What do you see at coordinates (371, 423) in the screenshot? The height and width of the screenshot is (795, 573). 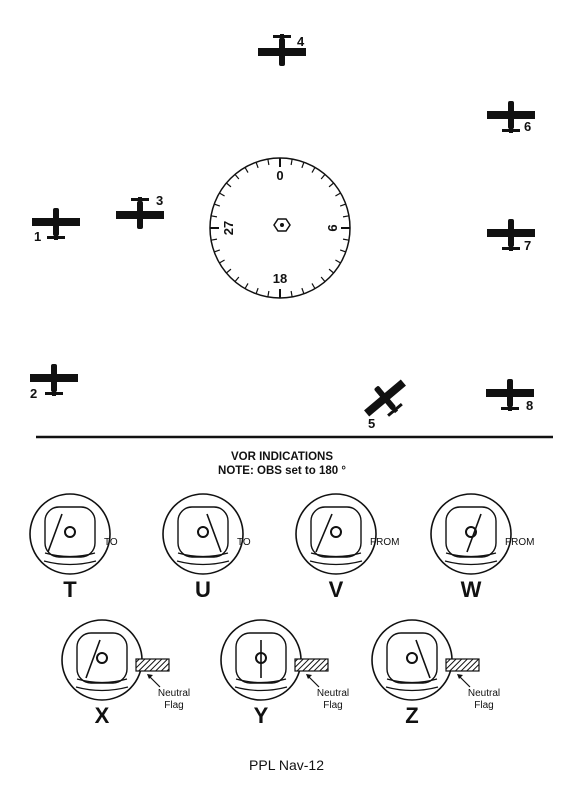 I see `aircraft-label: 5` at bounding box center [371, 423].